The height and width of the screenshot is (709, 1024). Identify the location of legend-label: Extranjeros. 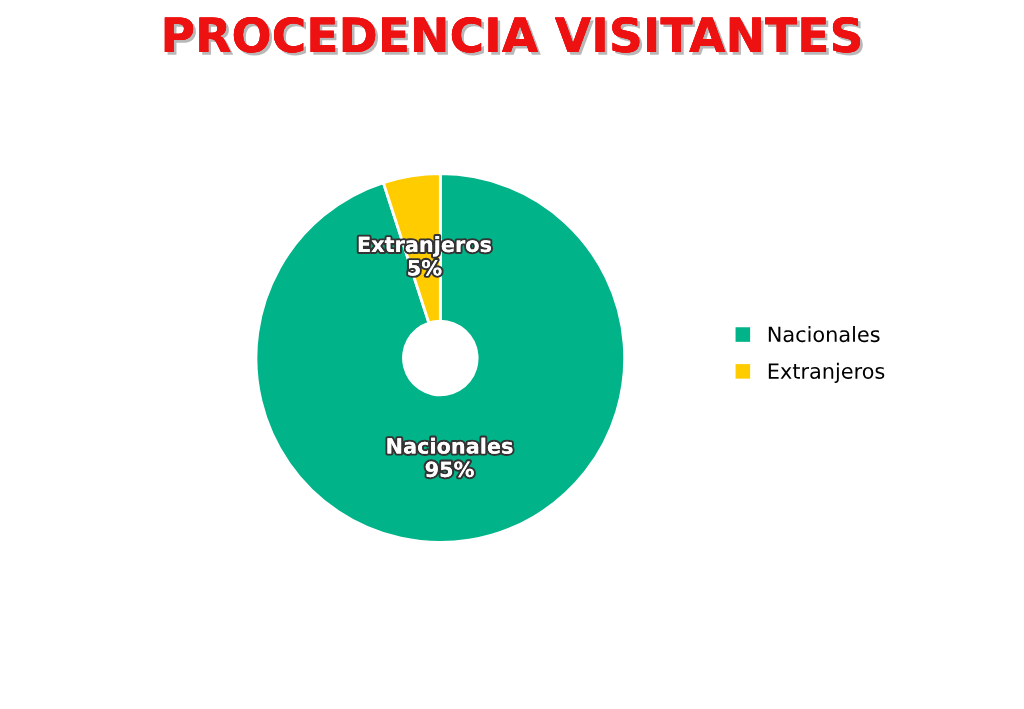
(826, 372).